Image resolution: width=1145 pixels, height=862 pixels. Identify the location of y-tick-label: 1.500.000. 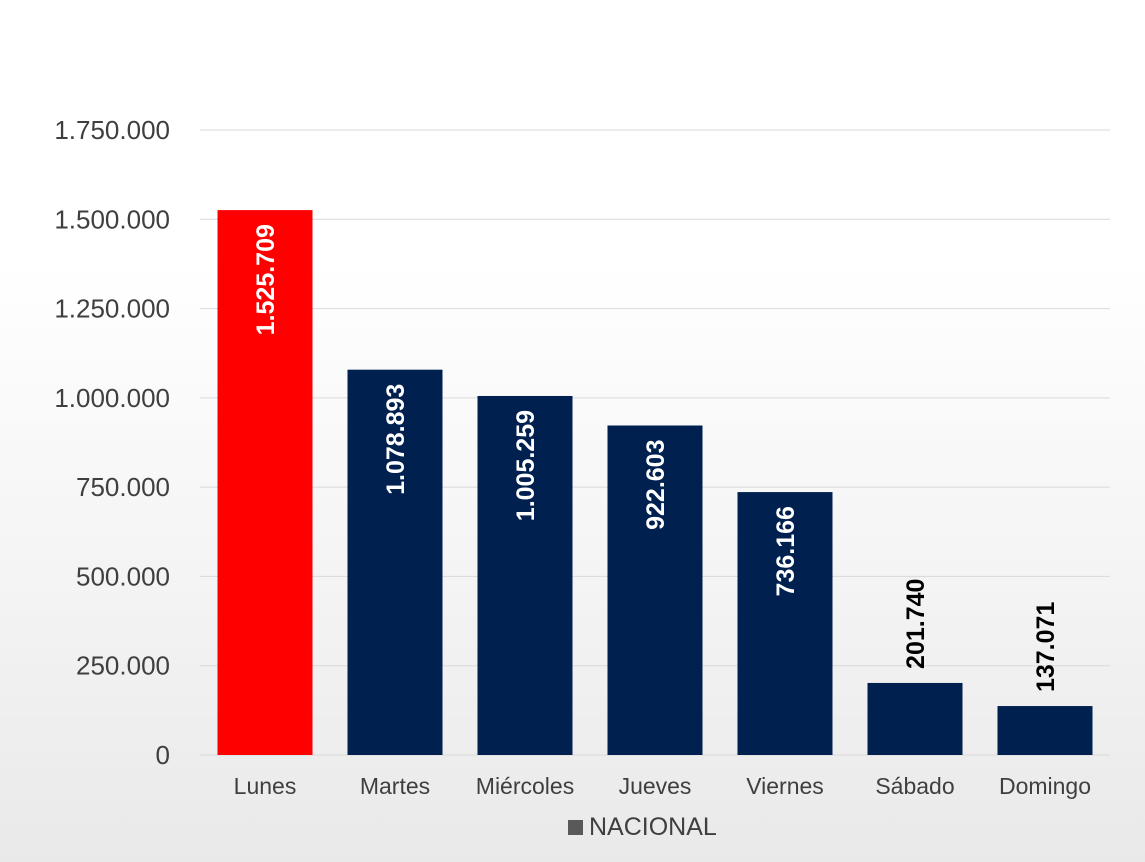
(112, 219).